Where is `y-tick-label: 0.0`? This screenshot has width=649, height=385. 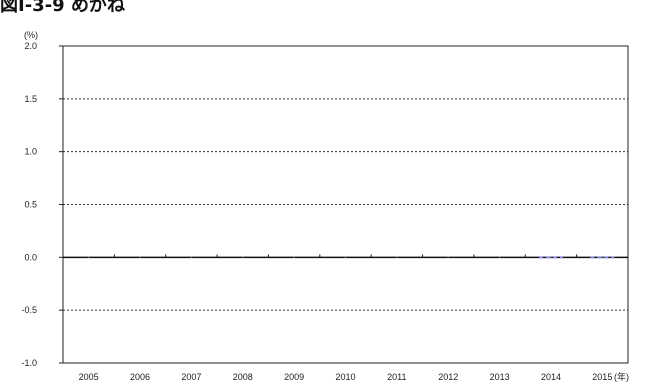
y-tick-label: 0.0 is located at coordinates (30, 257).